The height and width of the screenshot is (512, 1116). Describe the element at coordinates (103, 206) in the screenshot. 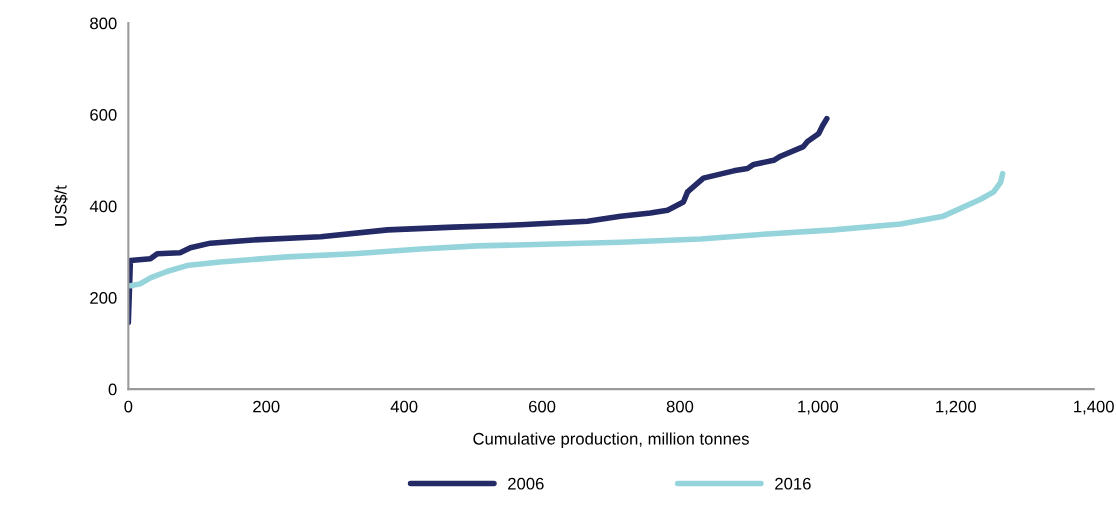

I see `y-tick-label: 400` at that location.